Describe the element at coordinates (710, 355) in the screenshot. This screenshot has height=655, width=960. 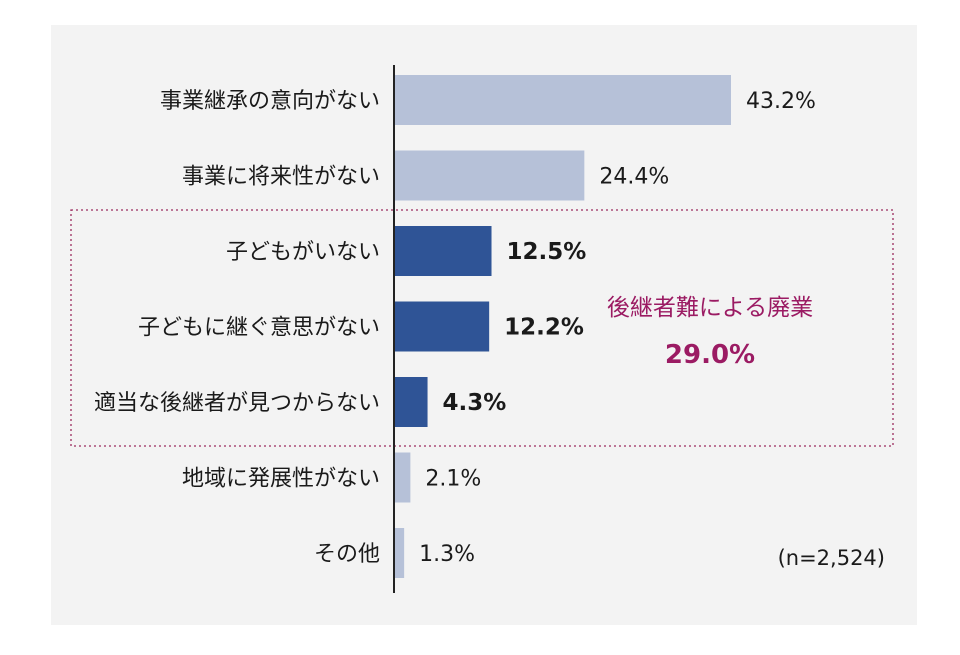
I see `group-annotation-value: 29.0%` at that location.